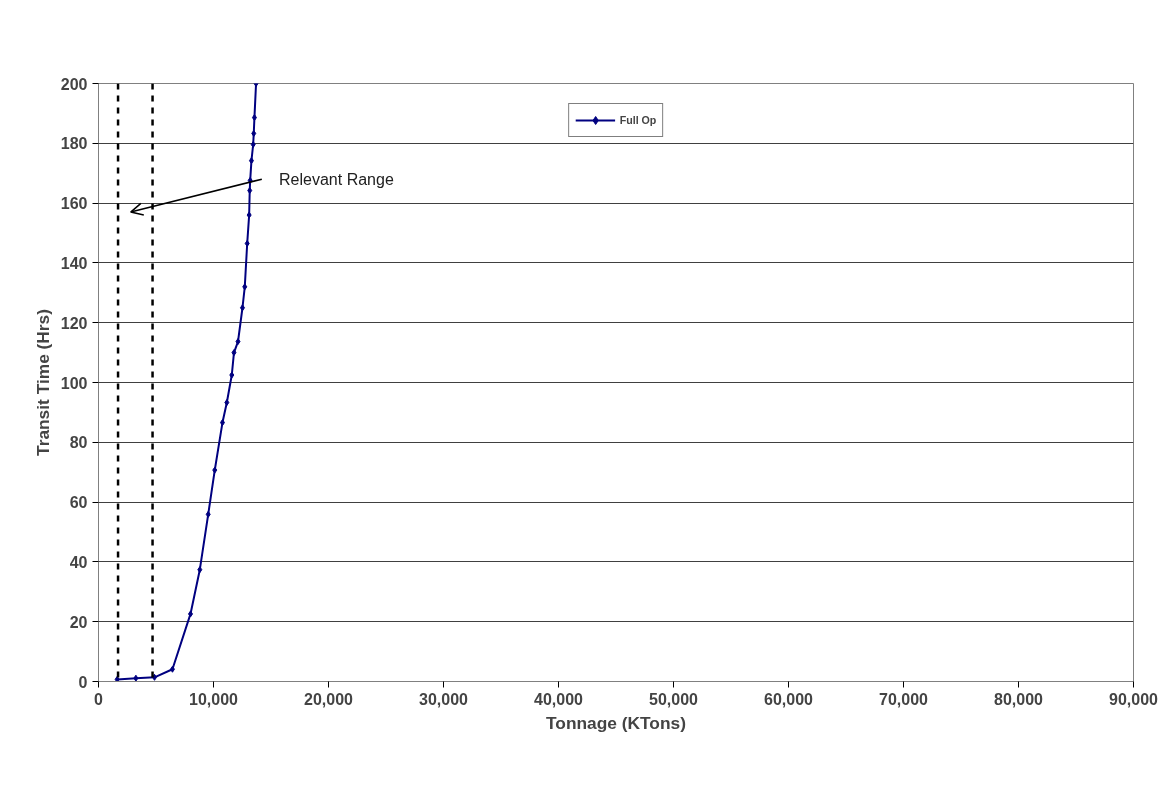  What do you see at coordinates (78, 622) in the screenshot?
I see `y-tick-label: 20` at bounding box center [78, 622].